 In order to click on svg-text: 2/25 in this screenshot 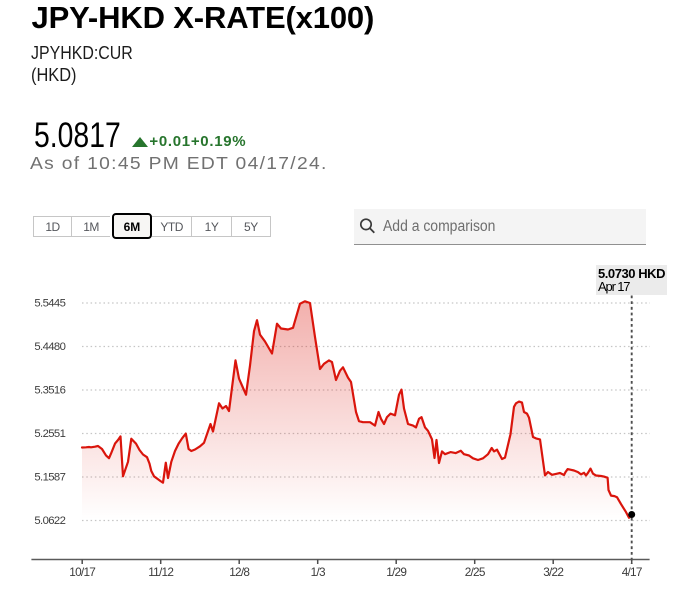, I will do `click(475, 572)`.